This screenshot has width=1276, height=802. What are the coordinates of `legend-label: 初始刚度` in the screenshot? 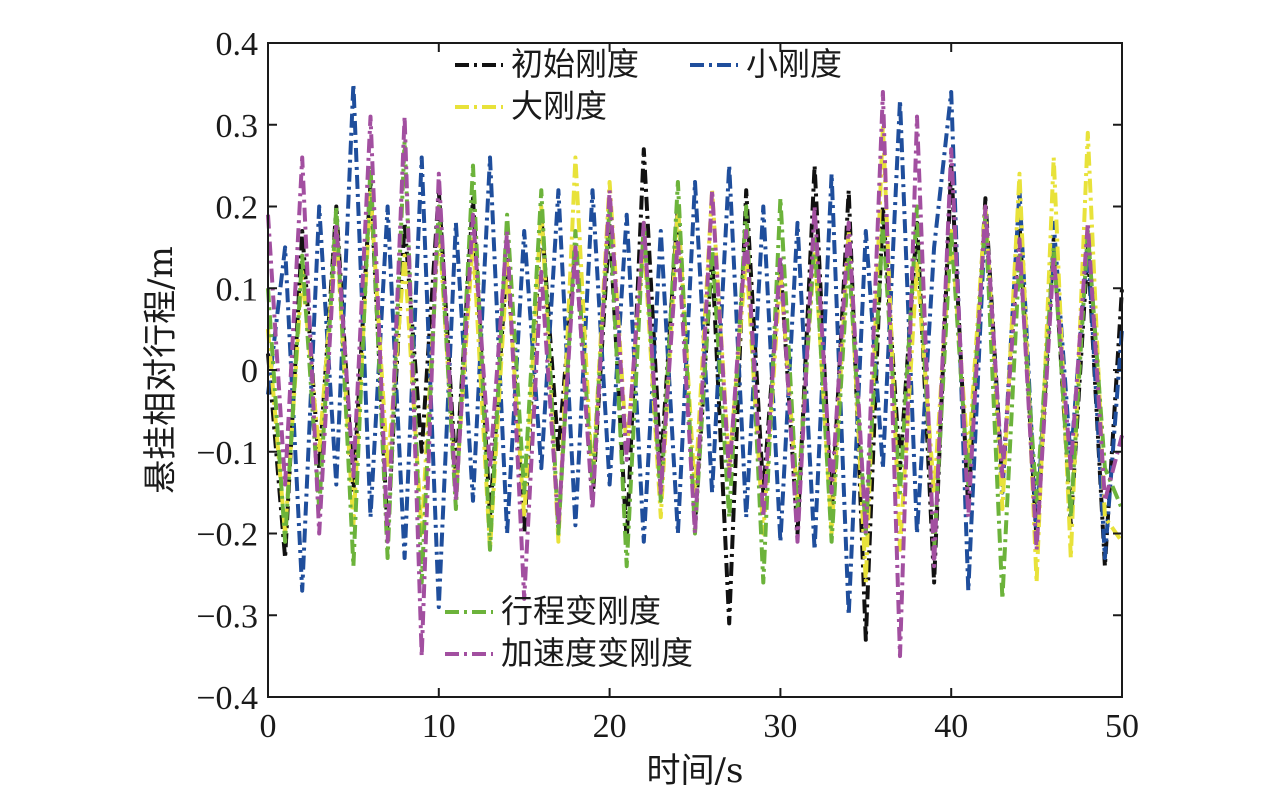 It's located at (575, 64).